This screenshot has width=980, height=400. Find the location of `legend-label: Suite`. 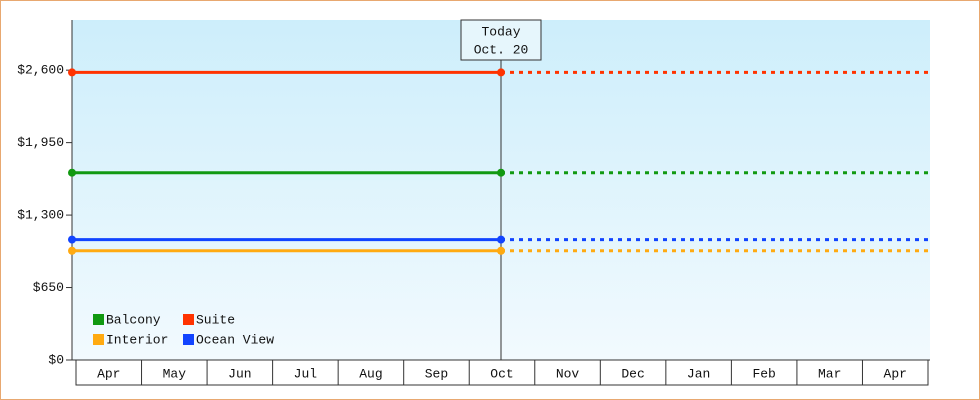

legend-label: Suite is located at coordinates (215, 319).